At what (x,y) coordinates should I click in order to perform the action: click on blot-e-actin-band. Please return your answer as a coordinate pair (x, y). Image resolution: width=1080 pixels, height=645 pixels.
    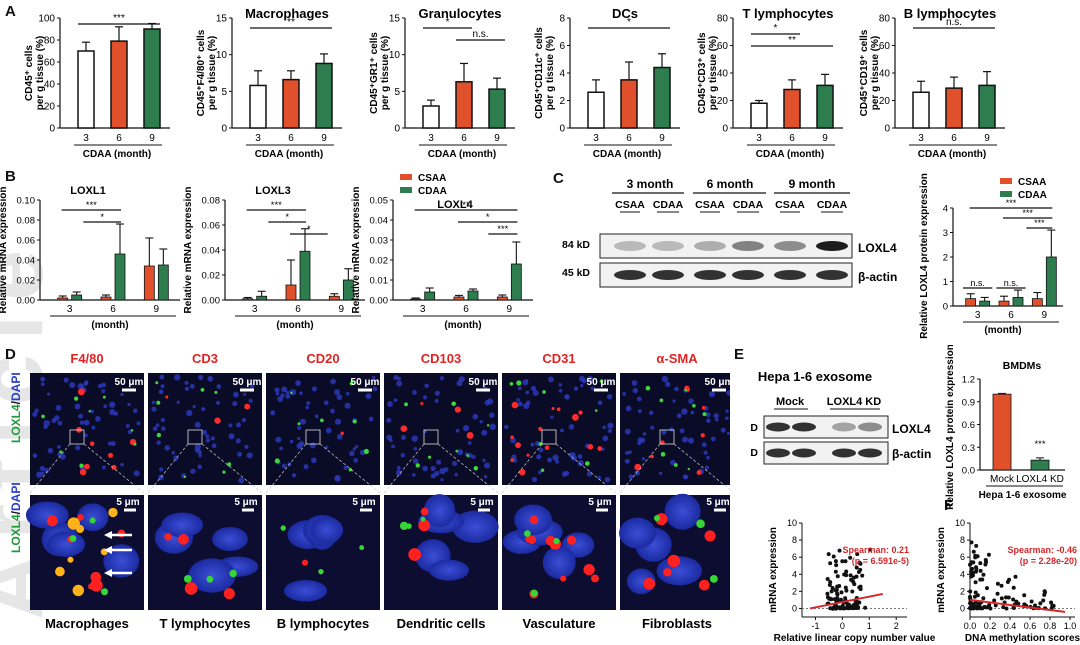
    Looking at the image, I should click on (778, 453).